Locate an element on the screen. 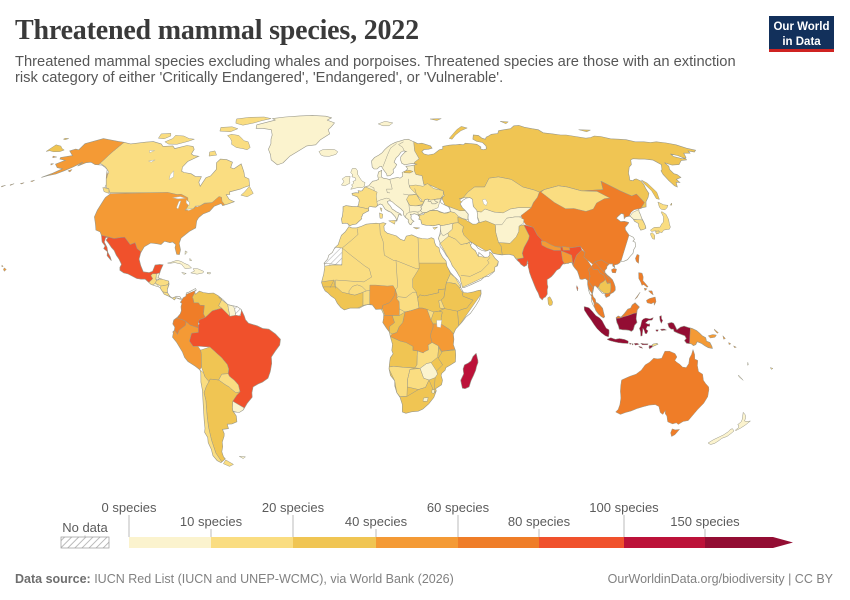  svg-text: 100 species is located at coordinates (624, 507).